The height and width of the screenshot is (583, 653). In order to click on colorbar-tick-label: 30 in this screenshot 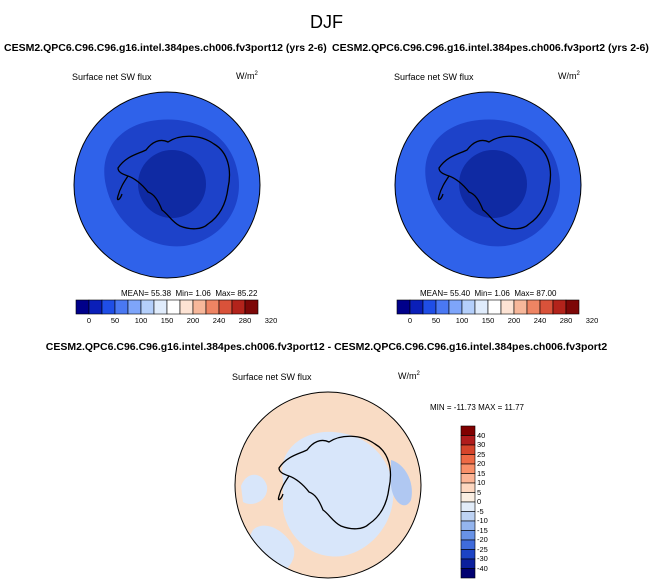, I will do `click(481, 444)`.